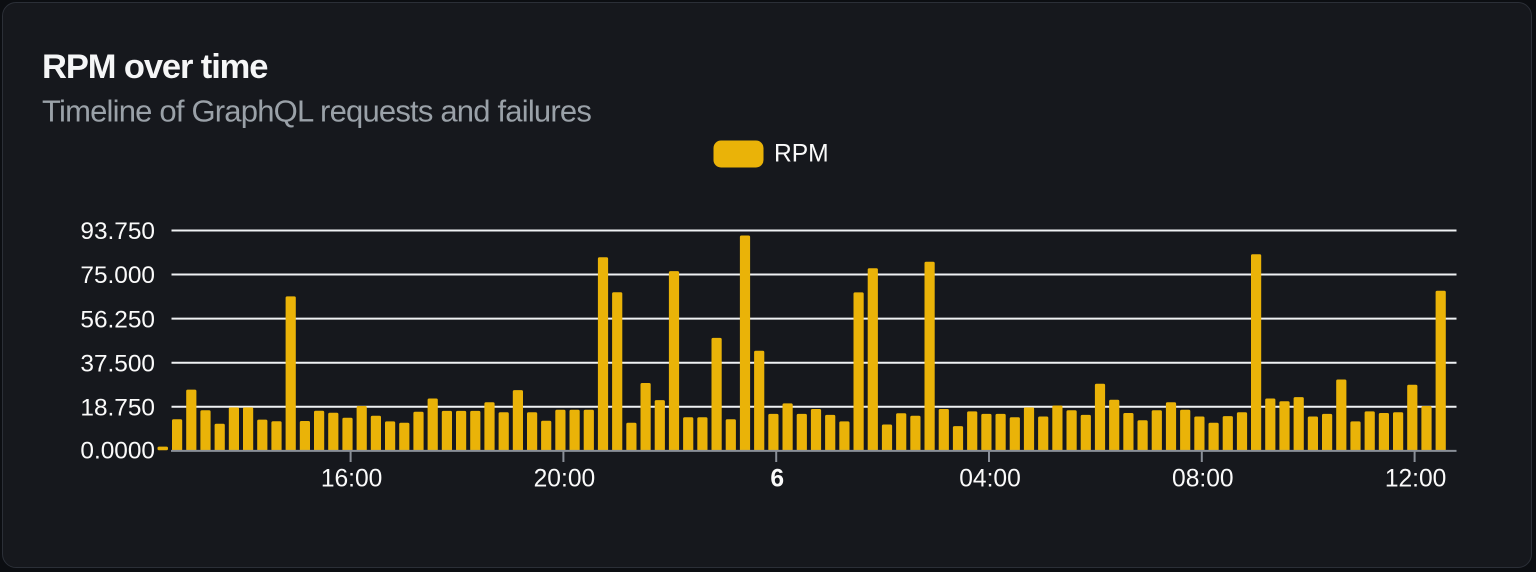 The width and height of the screenshot is (1536, 572). What do you see at coordinates (117, 363) in the screenshot?
I see `svg-text: 37.500` at bounding box center [117, 363].